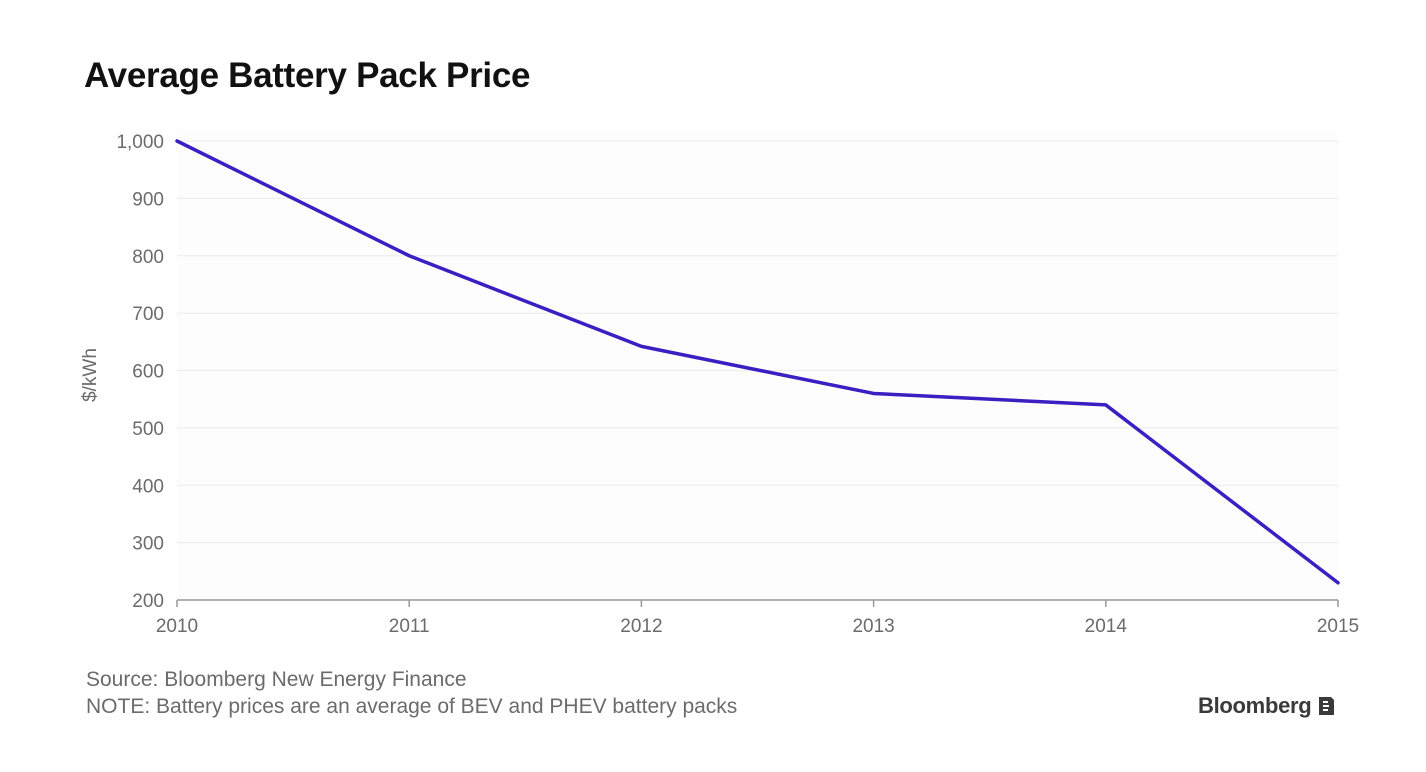  What do you see at coordinates (873, 626) in the screenshot?
I see `x-tick-label: 2013` at bounding box center [873, 626].